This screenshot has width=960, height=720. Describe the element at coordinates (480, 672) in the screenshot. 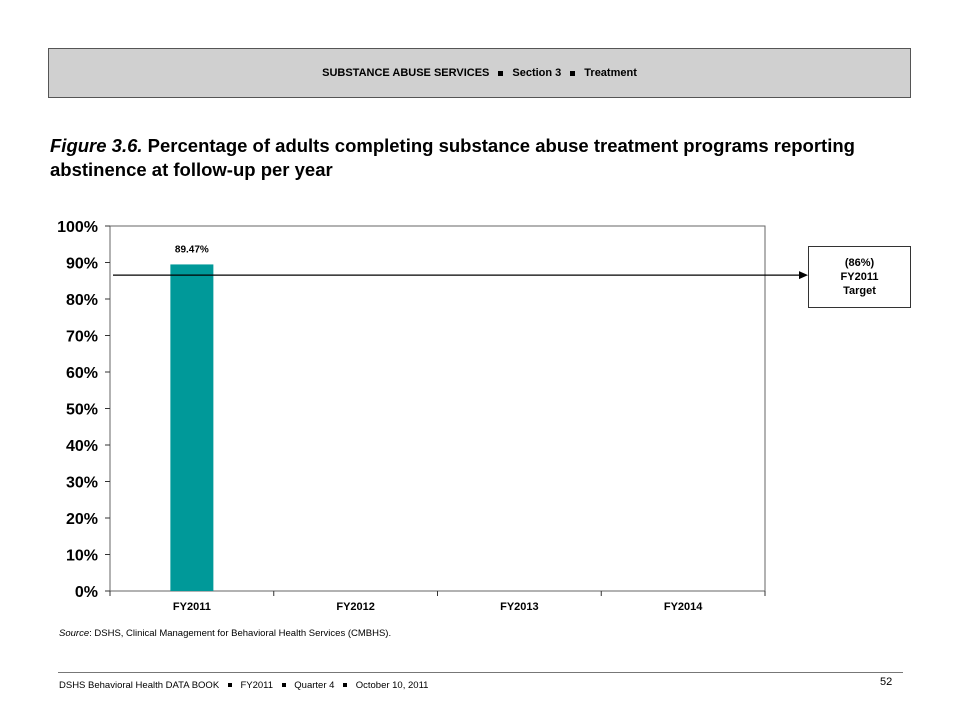

I see `footer-rule` at that location.